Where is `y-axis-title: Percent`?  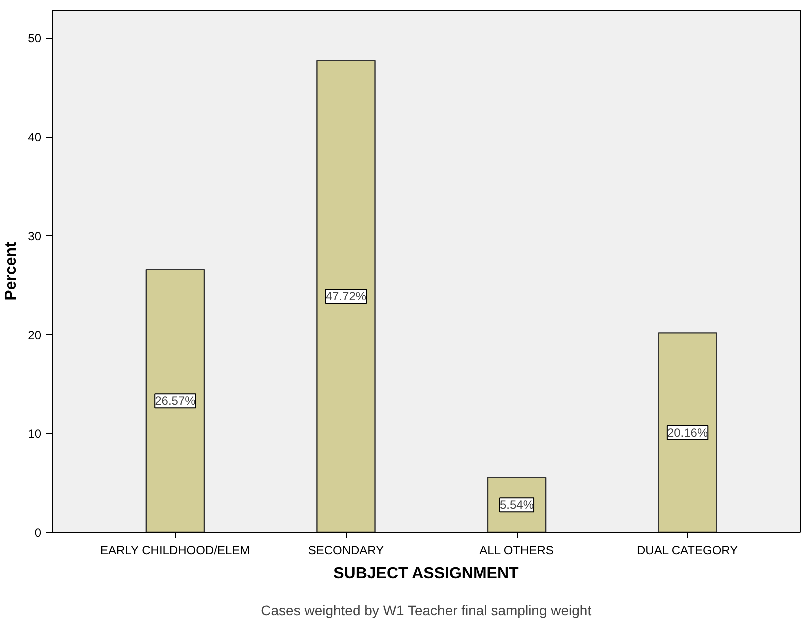 y-axis-title: Percent is located at coordinates (11, 271).